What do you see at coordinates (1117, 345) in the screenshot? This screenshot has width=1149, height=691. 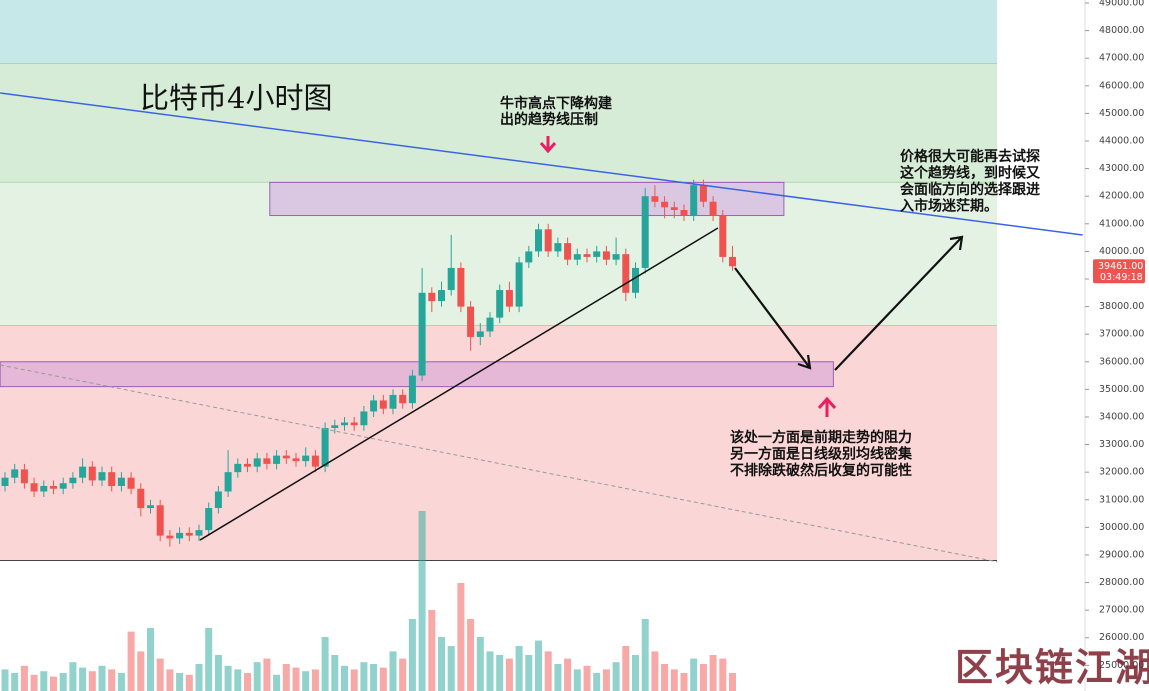 I see `axis-bg` at bounding box center [1117, 345].